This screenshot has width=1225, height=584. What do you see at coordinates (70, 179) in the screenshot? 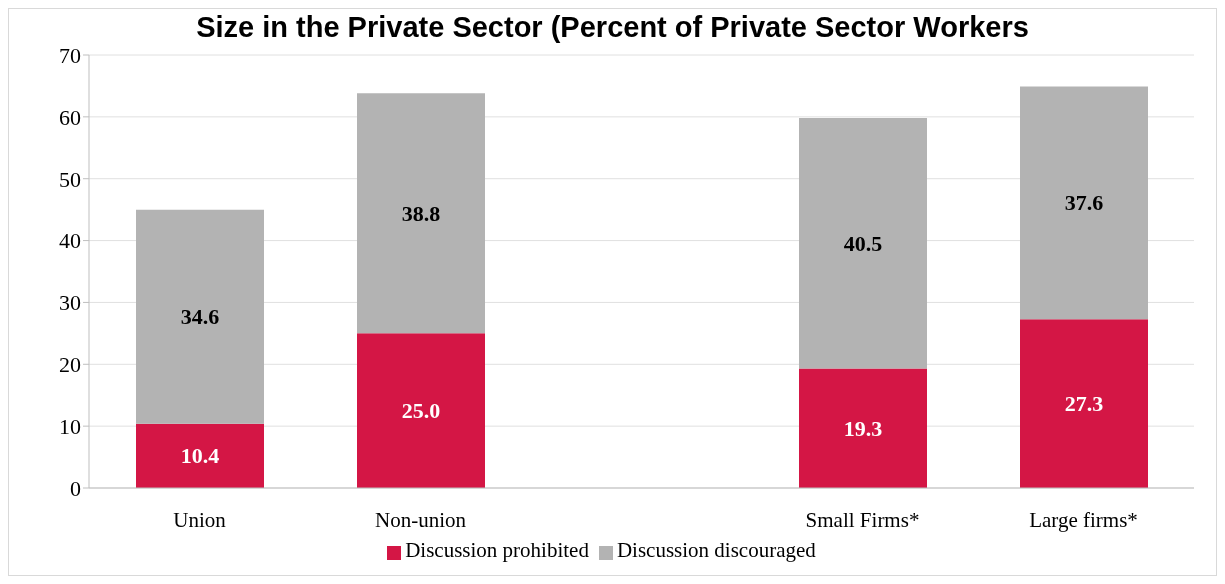
I see `y-tick-label: 50` at bounding box center [70, 179].